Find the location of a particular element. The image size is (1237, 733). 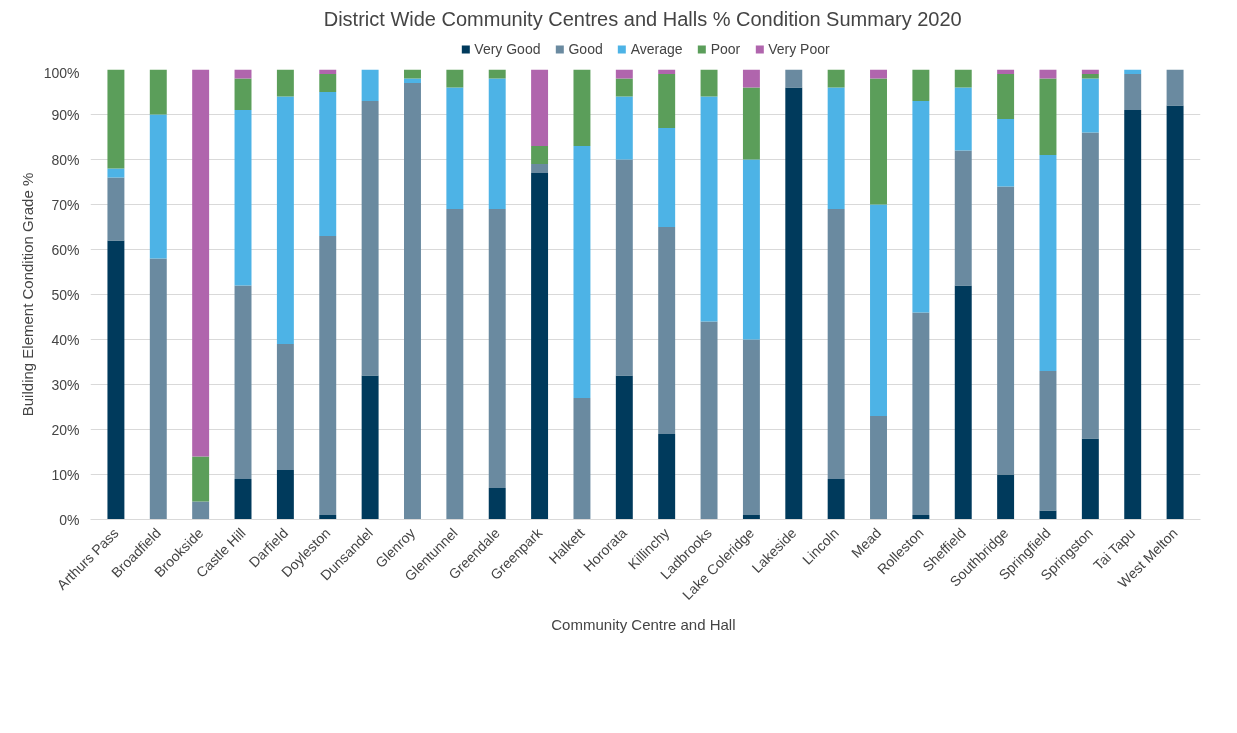

y-tick-label: 40% is located at coordinates (65, 339).